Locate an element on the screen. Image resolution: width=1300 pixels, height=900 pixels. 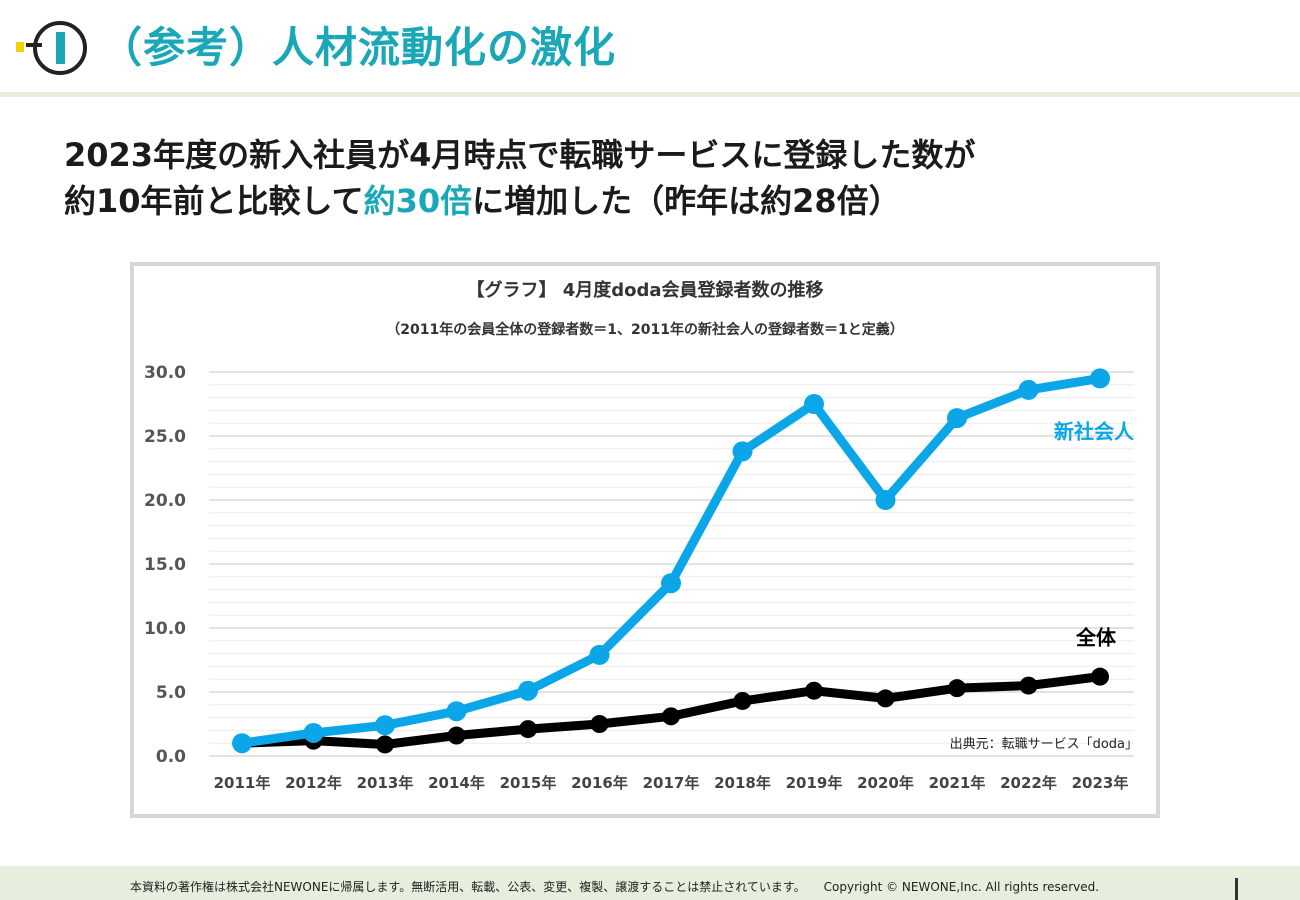
footer-divider is located at coordinates (1236, 889).